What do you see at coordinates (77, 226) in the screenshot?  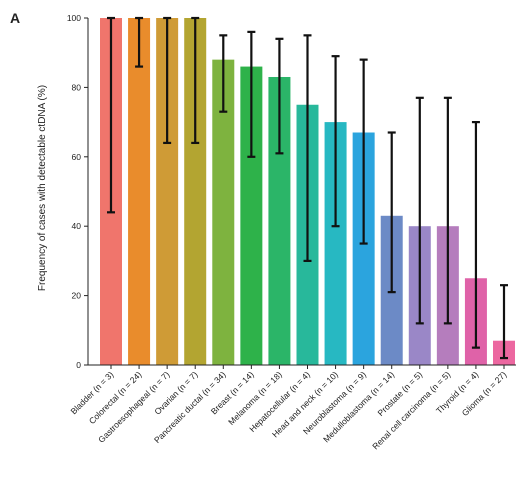 I see `y-tick-label: 40` at bounding box center [77, 226].